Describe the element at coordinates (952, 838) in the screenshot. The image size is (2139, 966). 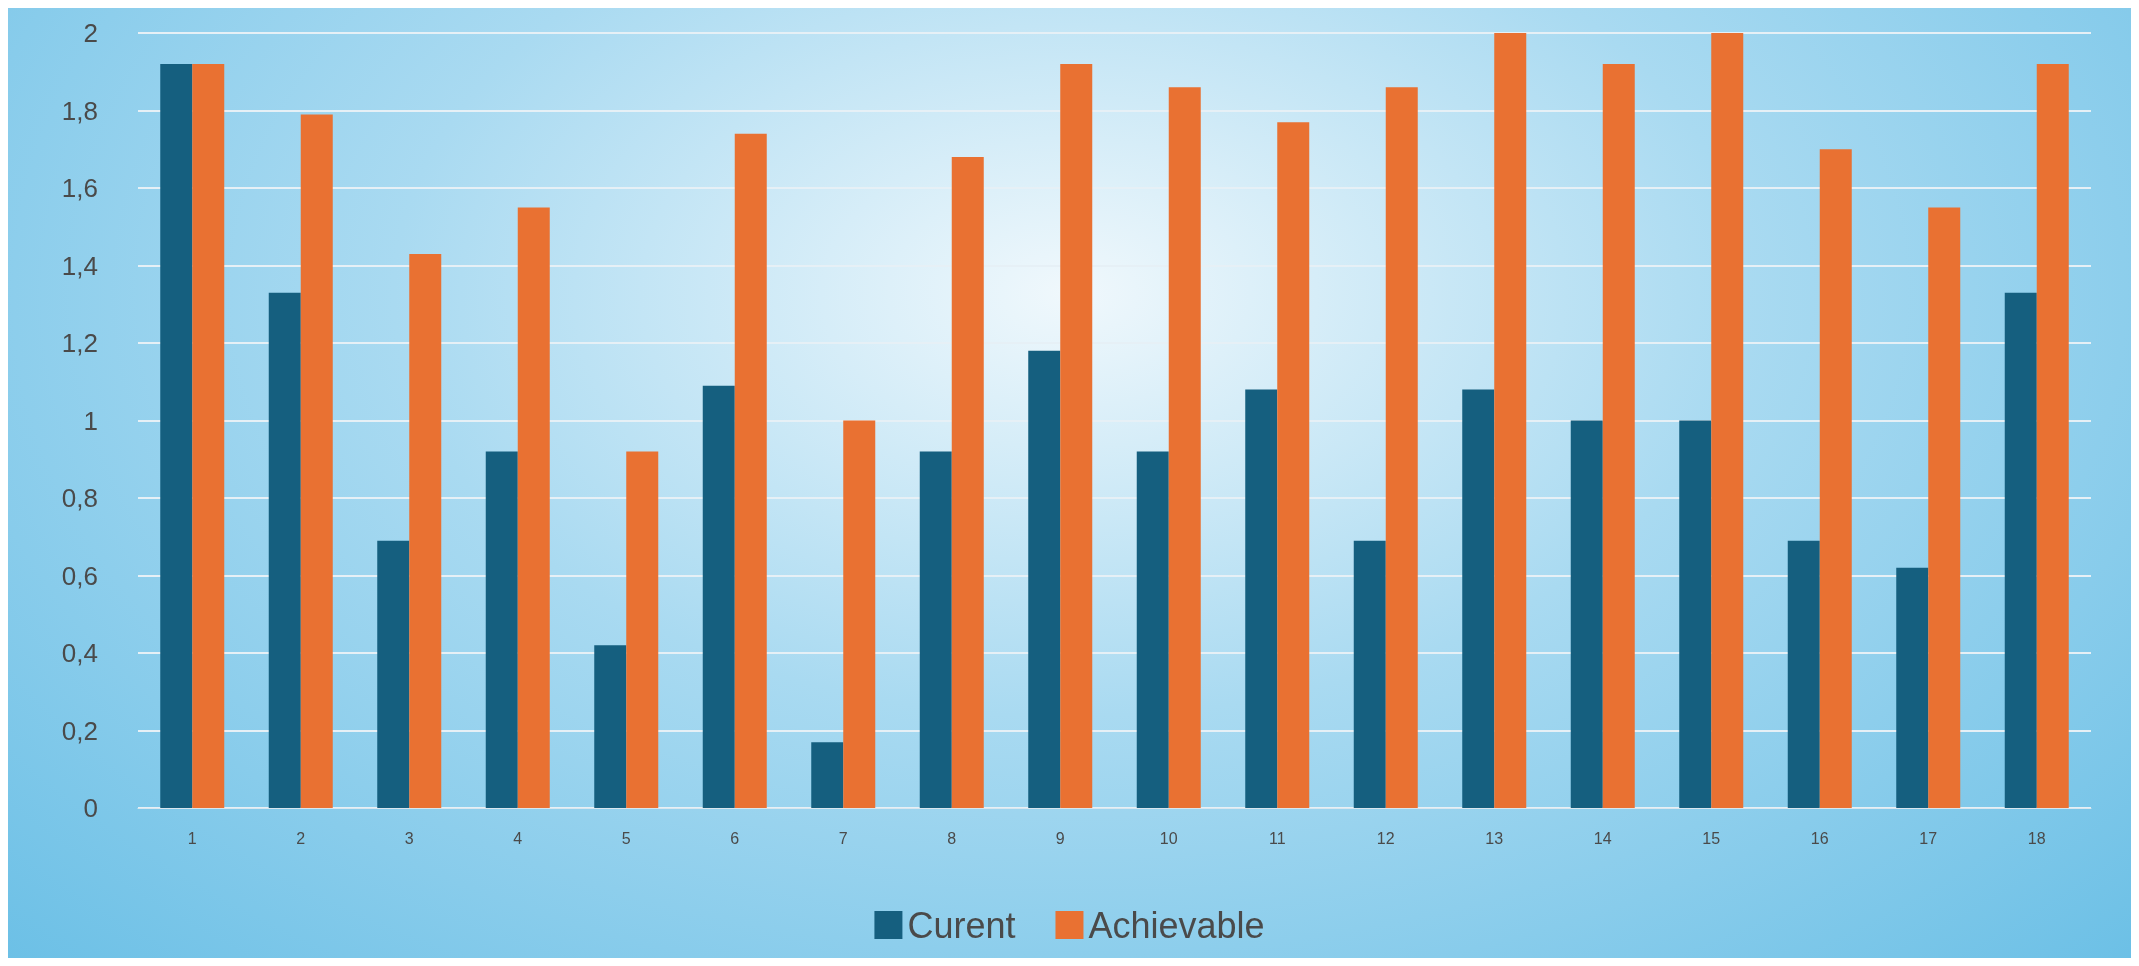
I see `x-tick-label: 8` at that location.